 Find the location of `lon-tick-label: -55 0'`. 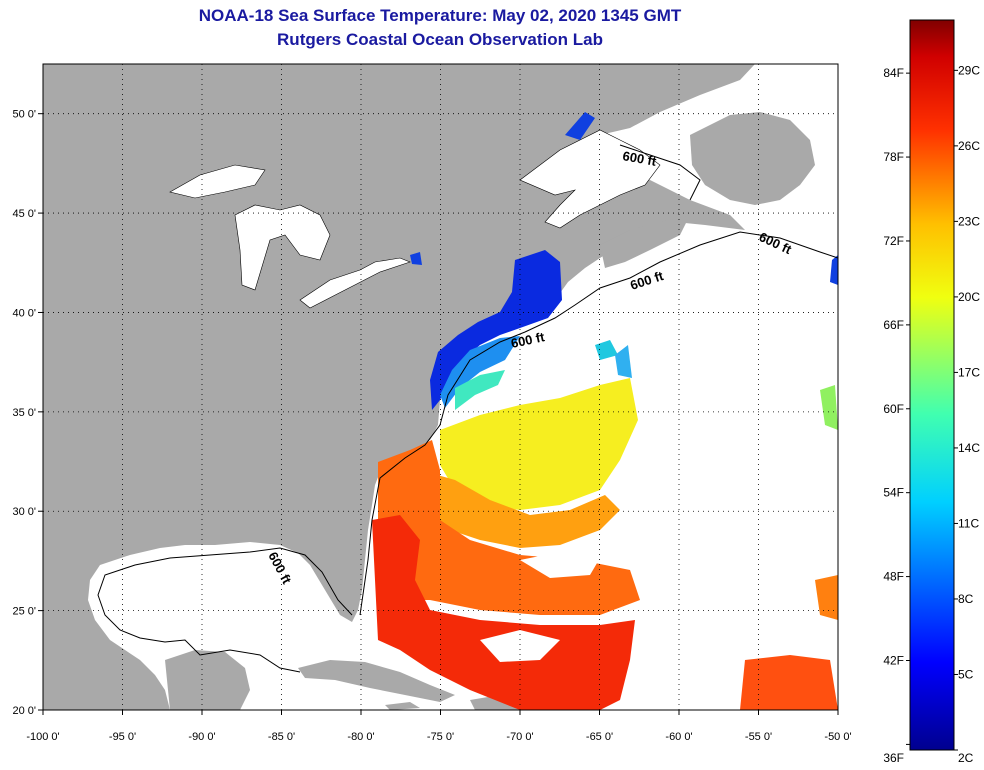

lon-tick-label: -55 0' is located at coordinates (758, 737).